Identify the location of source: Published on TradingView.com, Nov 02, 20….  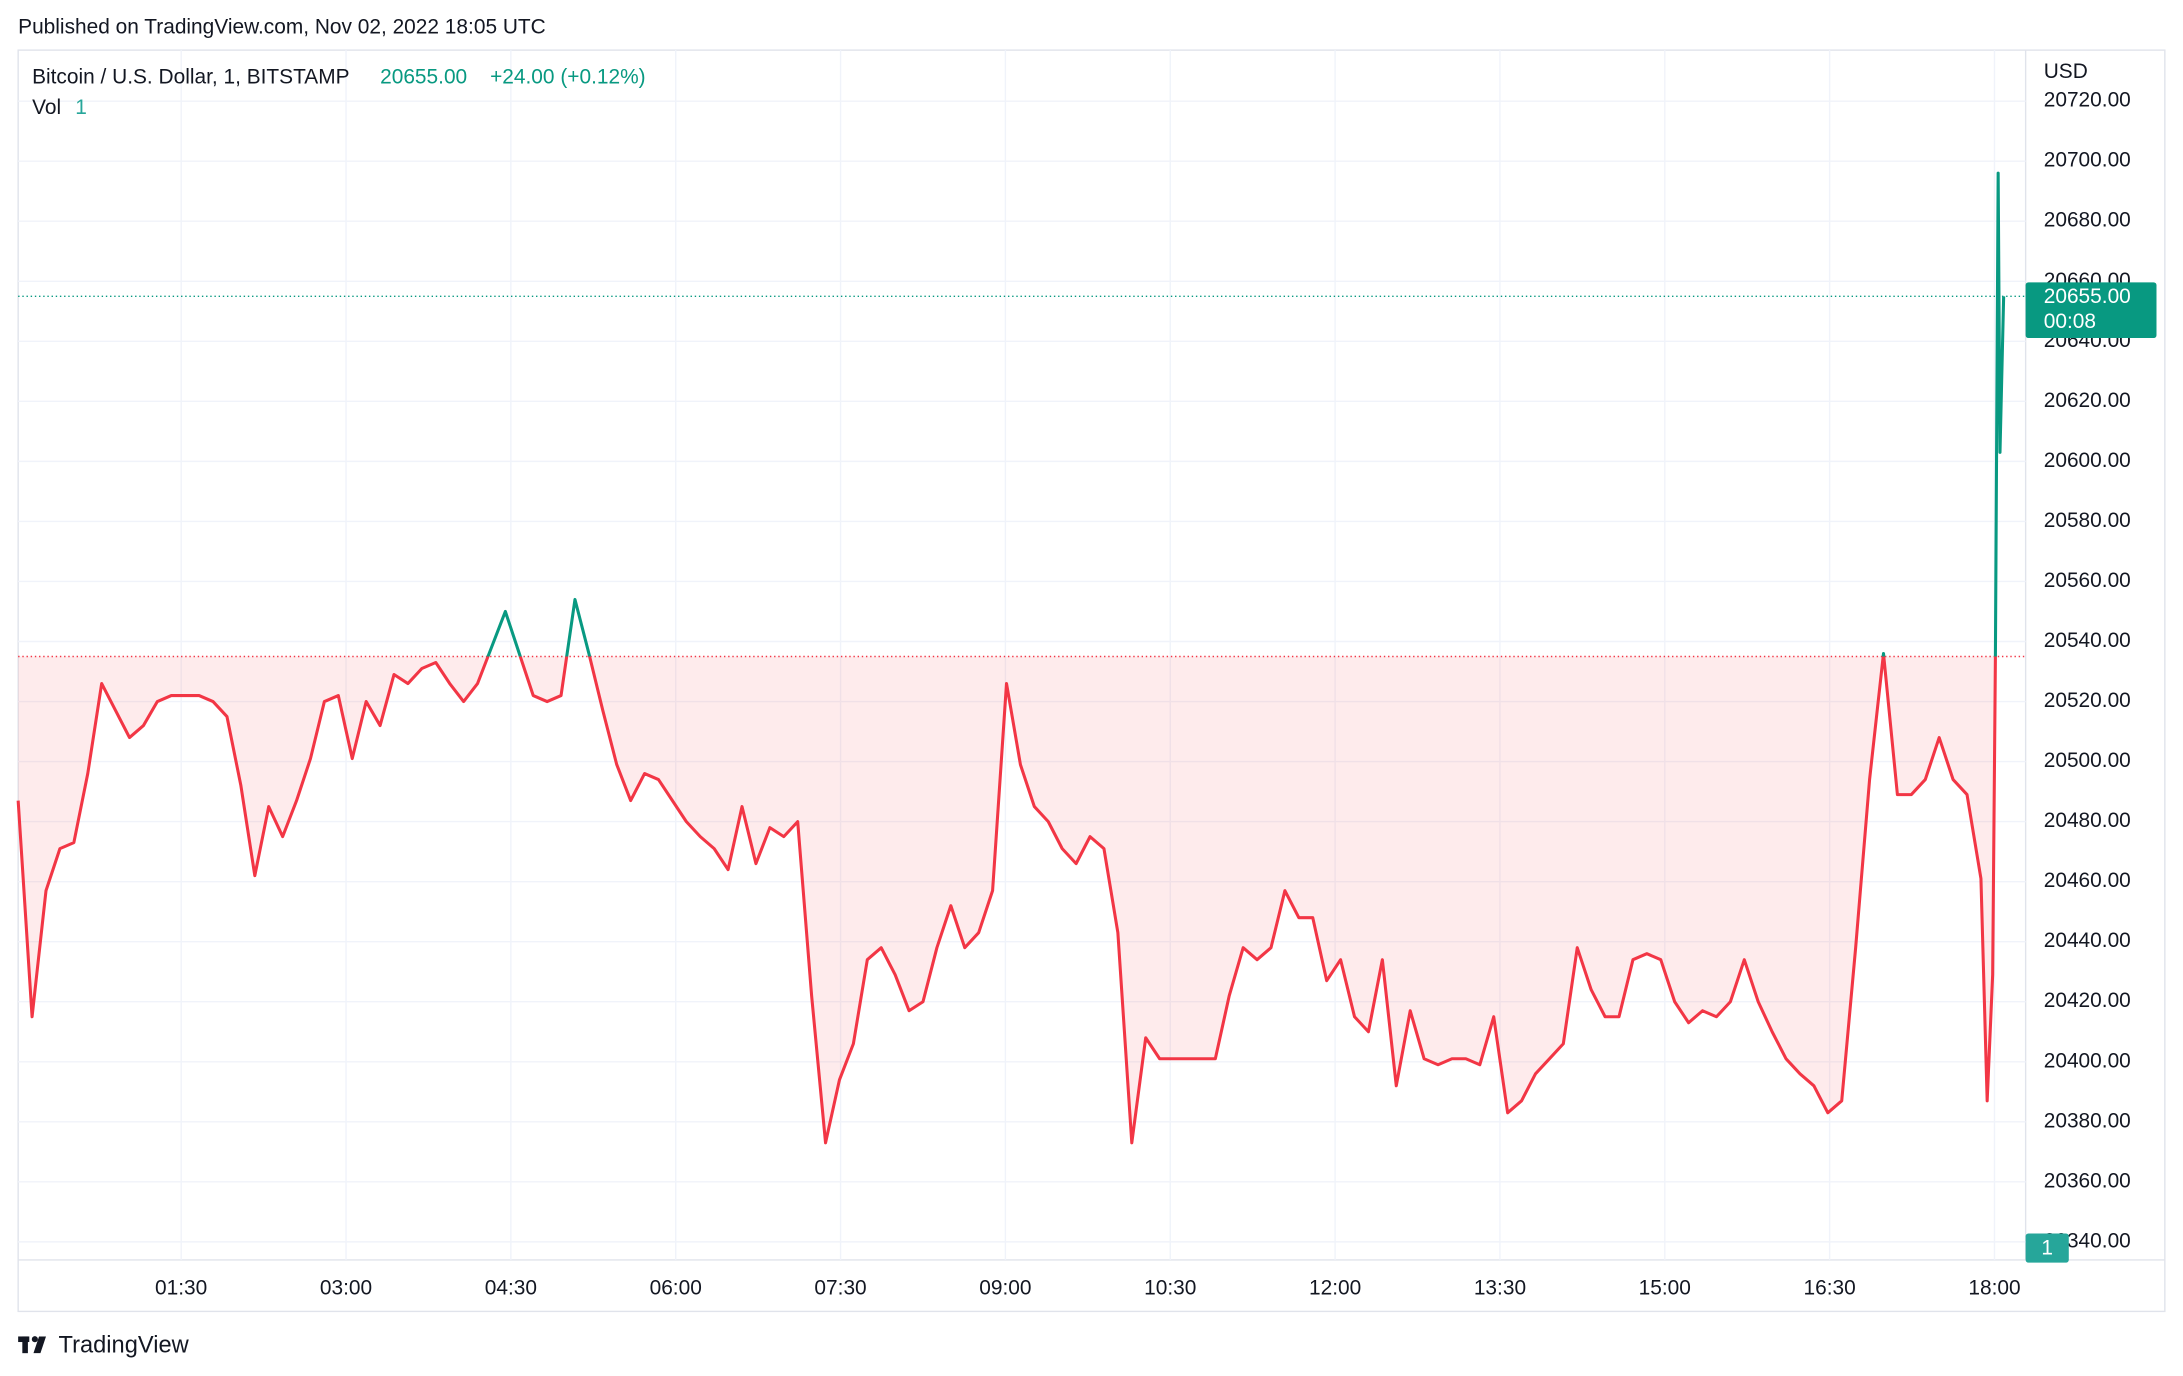
(282, 26).